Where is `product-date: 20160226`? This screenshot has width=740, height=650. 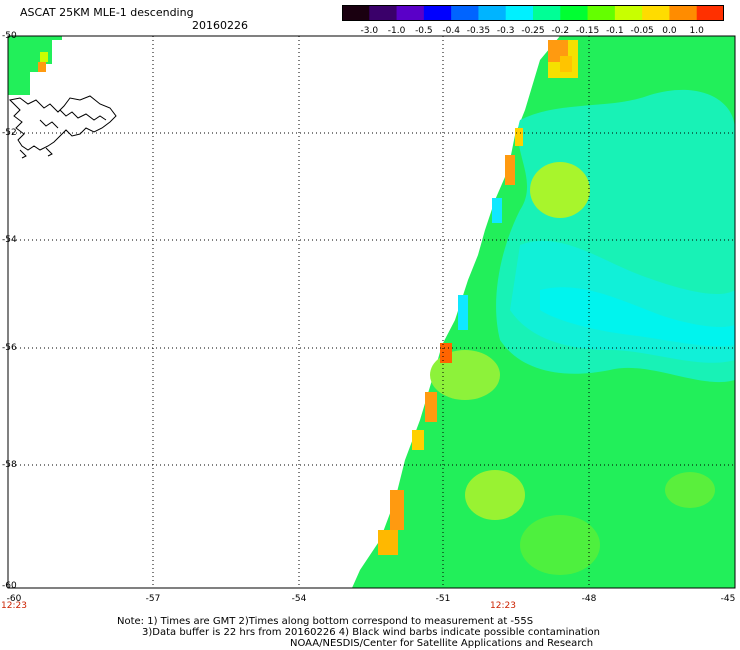
product-date: 20160226 is located at coordinates (220, 25).